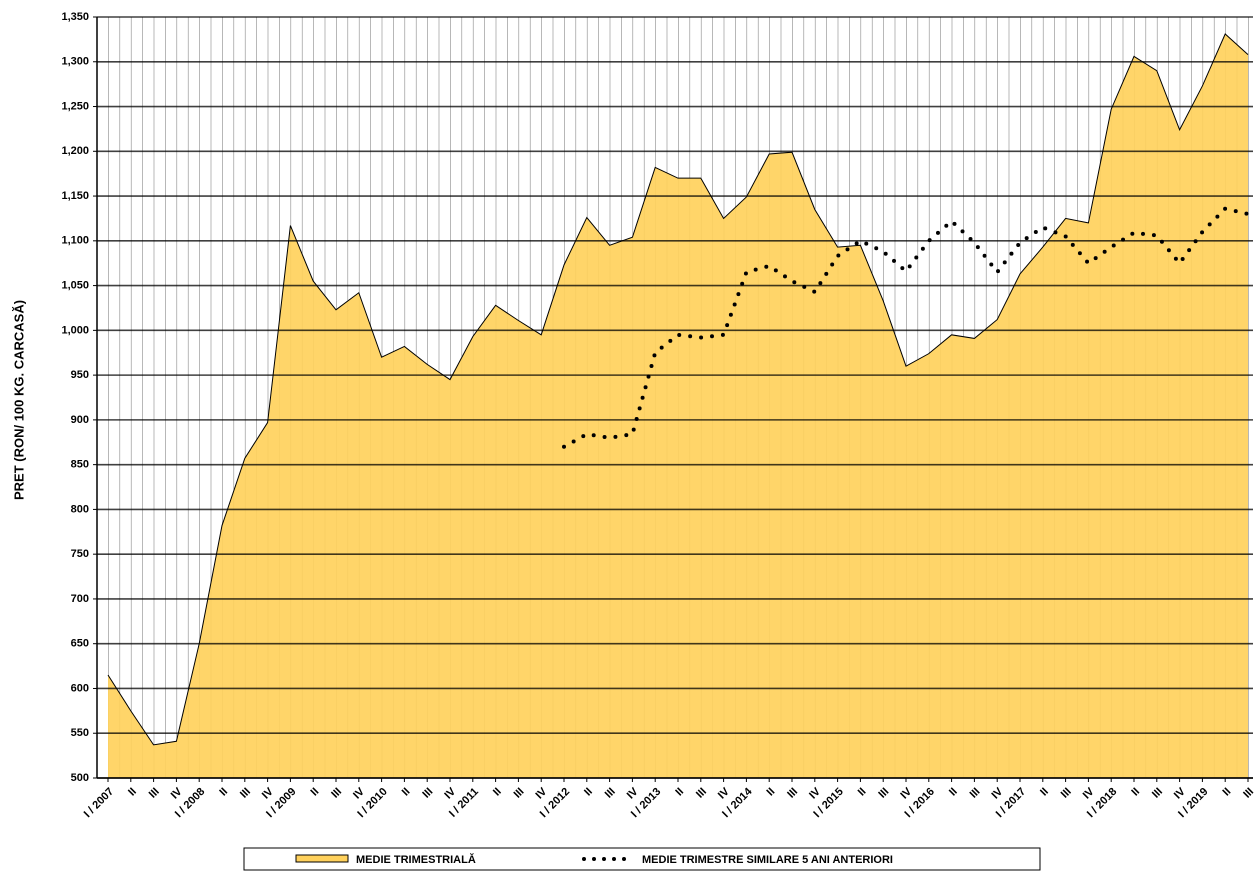 This screenshot has width=1255, height=871. I want to click on y-tick-label: 650, so click(80, 644).